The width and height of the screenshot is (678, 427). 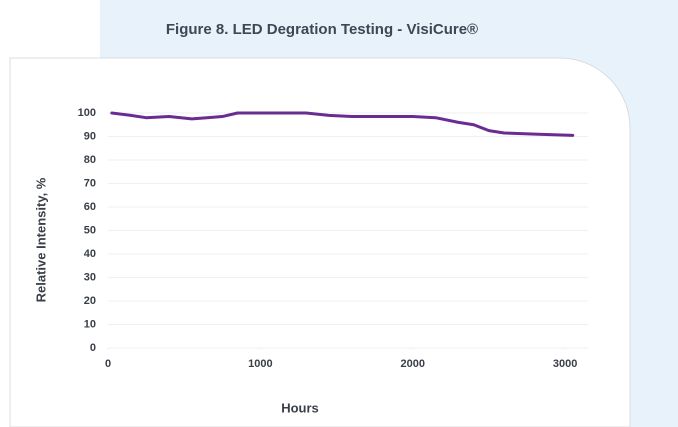 I want to click on x-tick-label: 0, so click(x=108, y=364).